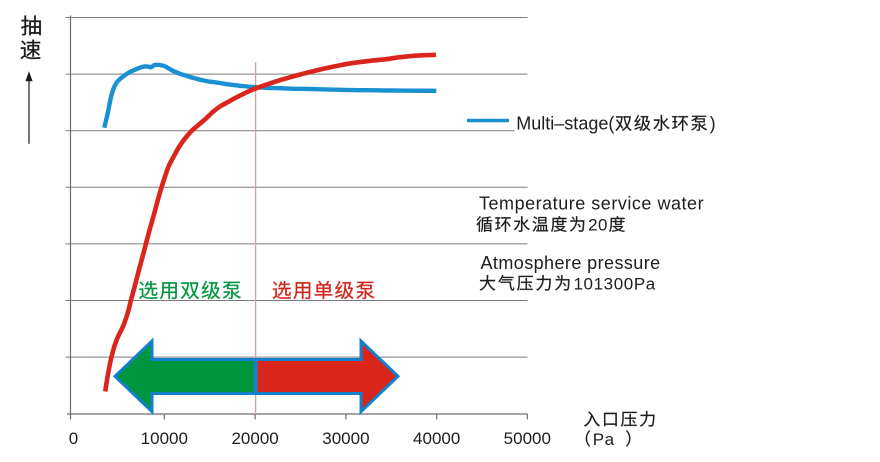 The height and width of the screenshot is (462, 880). I want to click on svg-text: Pa, so click(604, 439).